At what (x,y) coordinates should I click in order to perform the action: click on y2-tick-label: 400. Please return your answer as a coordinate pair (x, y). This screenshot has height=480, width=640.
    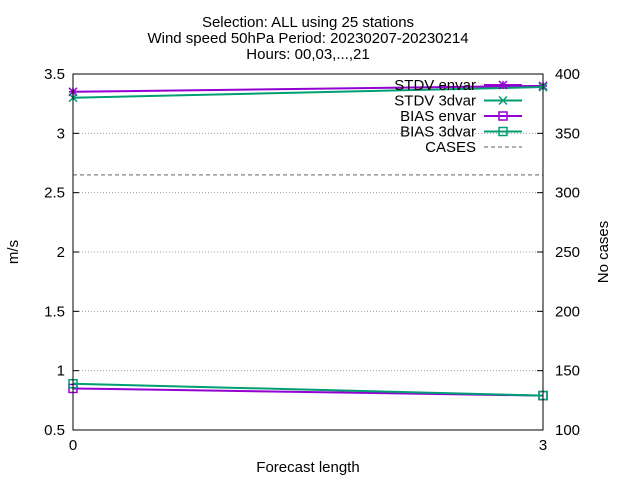
    Looking at the image, I should click on (567, 74).